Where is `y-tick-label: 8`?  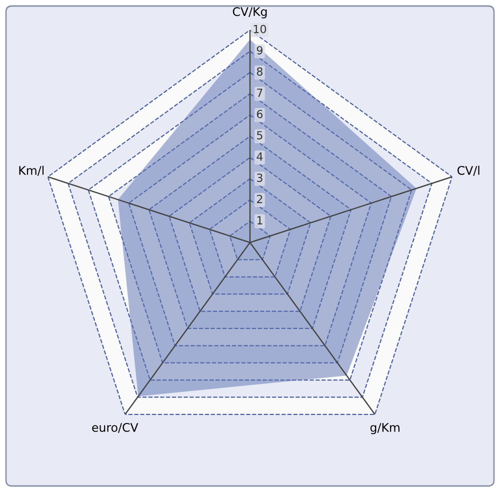
y-tick-label: 8 is located at coordinates (259, 71).